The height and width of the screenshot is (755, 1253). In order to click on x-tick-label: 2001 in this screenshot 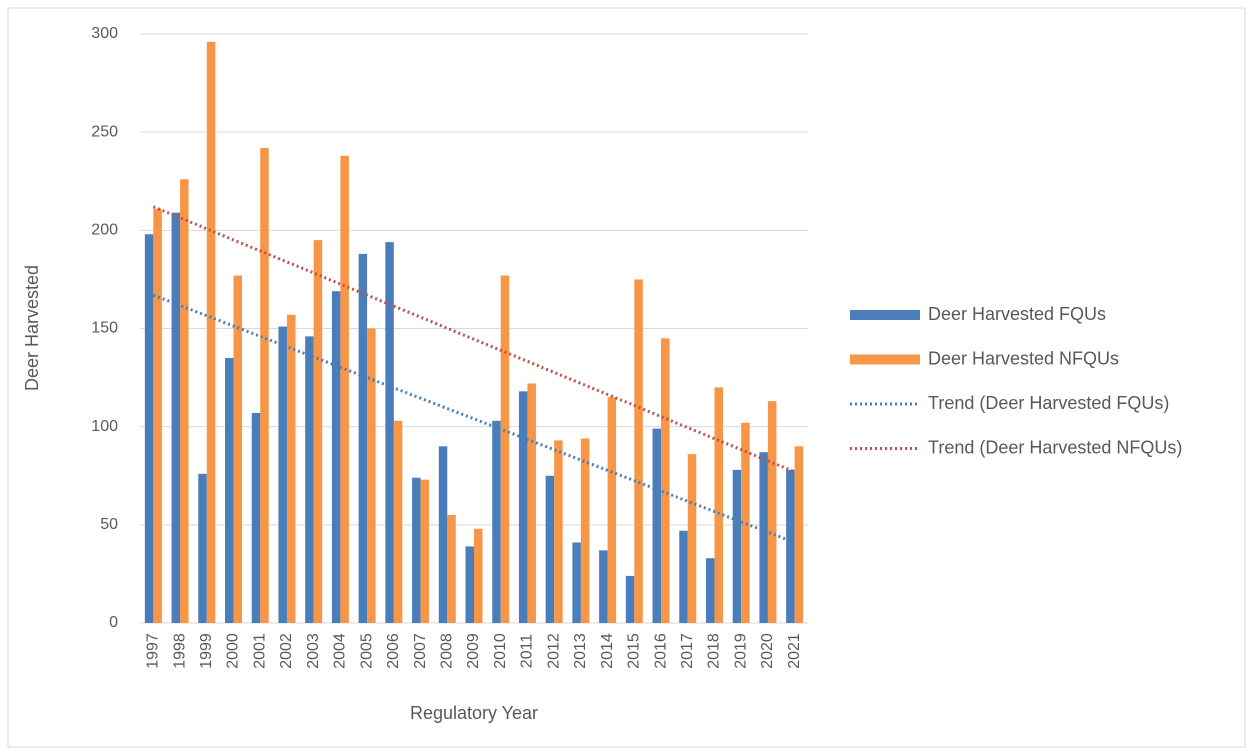, I will do `click(259, 651)`.